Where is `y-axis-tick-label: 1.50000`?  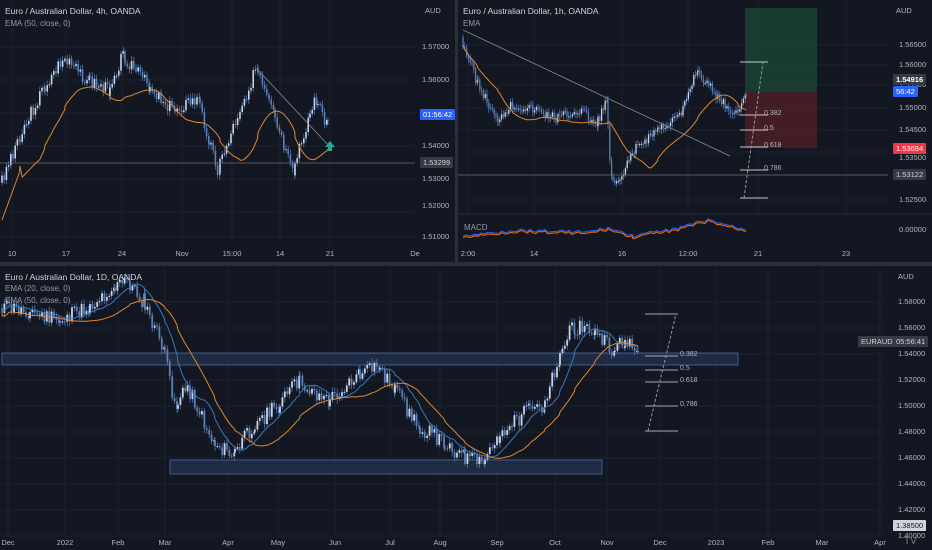 y-axis-tick-label: 1.50000 is located at coordinates (912, 405).